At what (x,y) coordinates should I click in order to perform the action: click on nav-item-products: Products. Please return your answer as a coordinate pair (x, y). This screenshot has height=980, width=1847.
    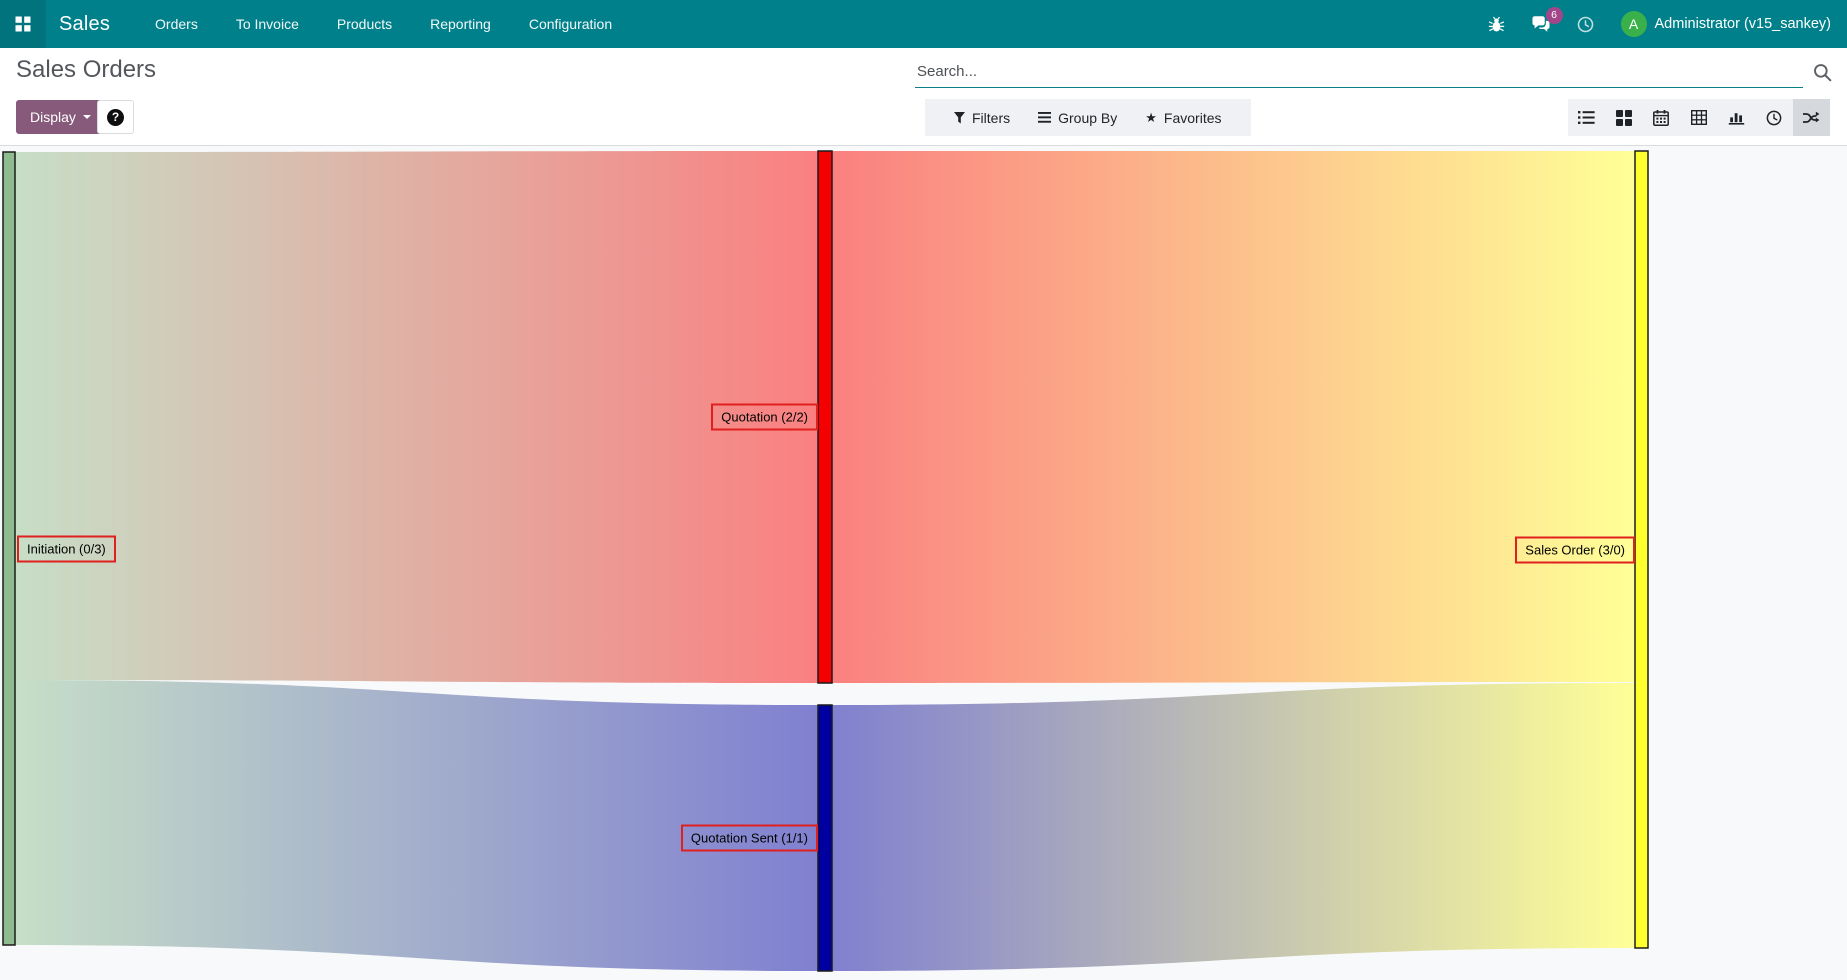
    Looking at the image, I should click on (364, 24).